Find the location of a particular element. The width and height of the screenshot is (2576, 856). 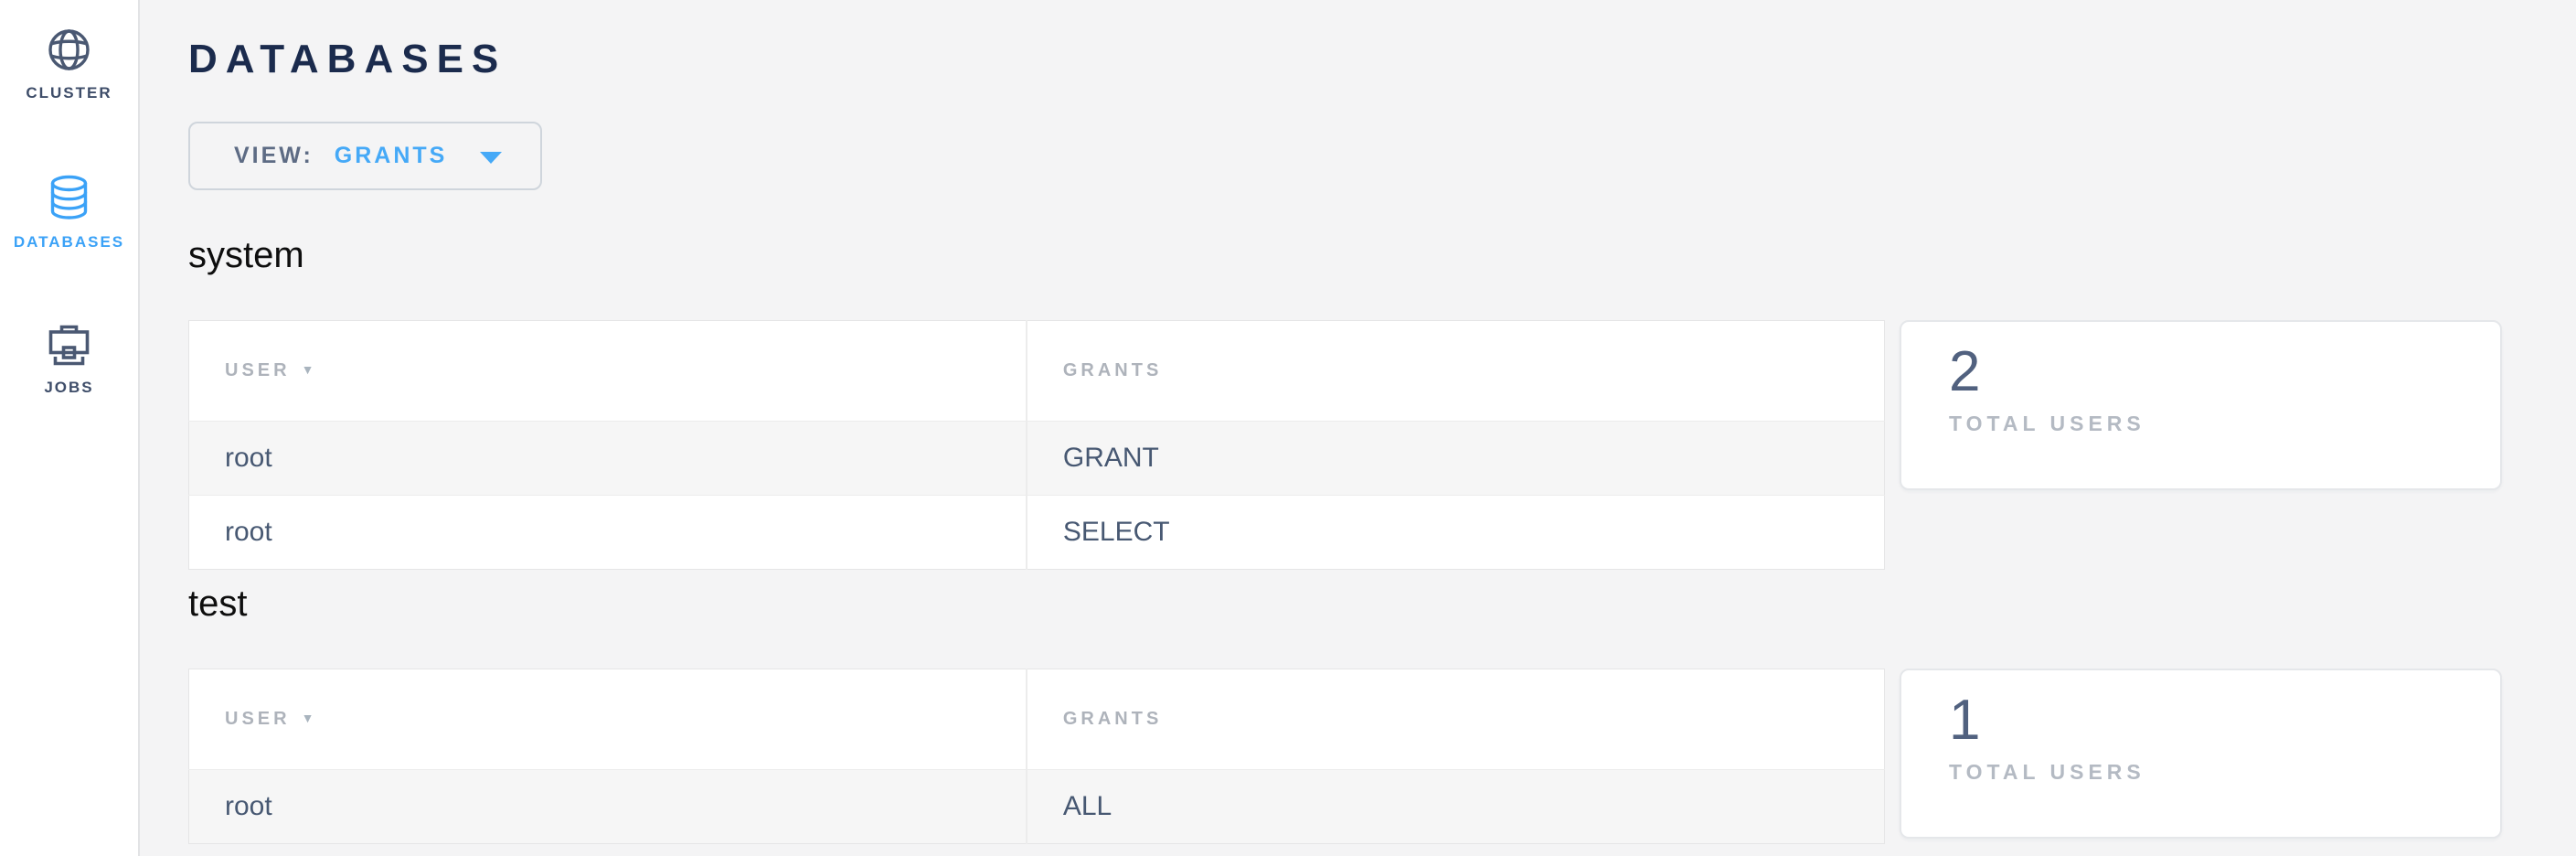

sidebar-item-jobs: JOBS is located at coordinates (68, 360).